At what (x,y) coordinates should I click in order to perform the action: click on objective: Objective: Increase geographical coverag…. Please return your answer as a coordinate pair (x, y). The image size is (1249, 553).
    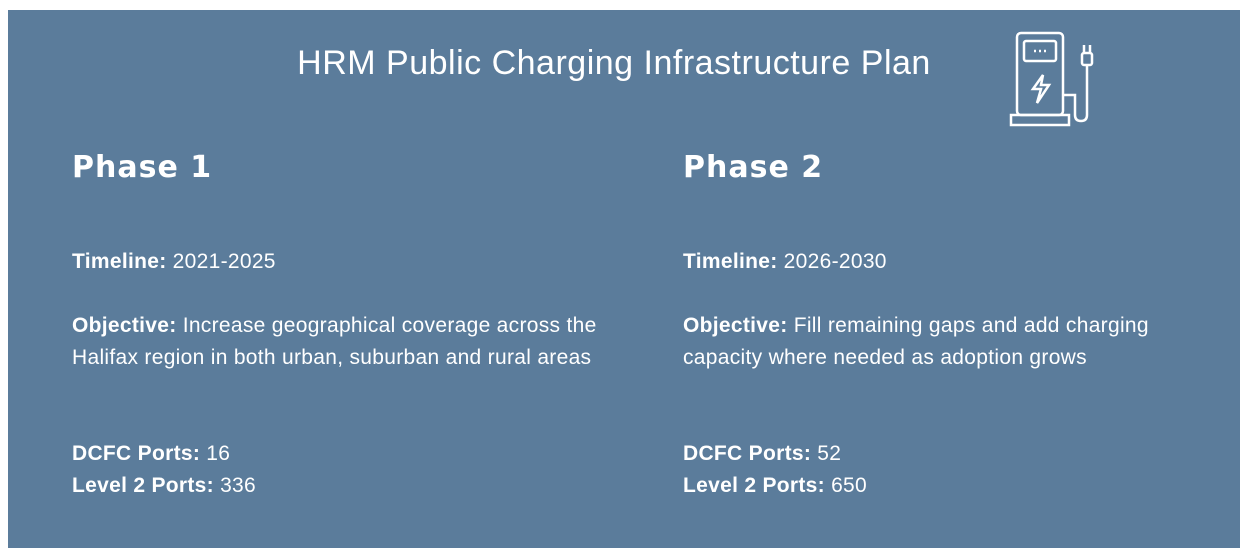
    Looking at the image, I should click on (342, 358).